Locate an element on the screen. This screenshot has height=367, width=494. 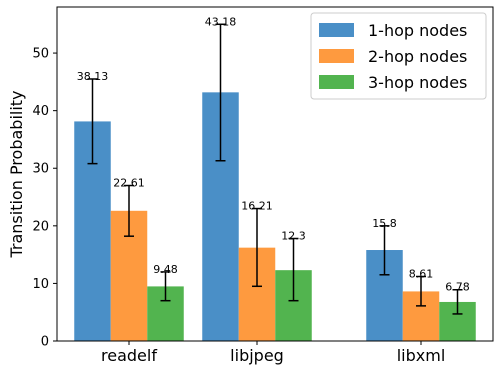
y-tick-label: 20 is located at coordinates (40, 226).